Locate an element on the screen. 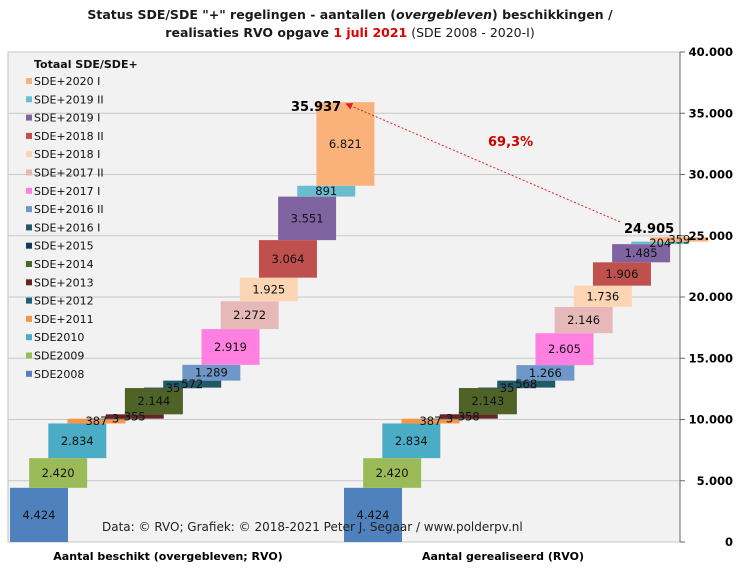 This screenshot has width=741, height=571. segment-value-label: 3.551 is located at coordinates (307, 218).